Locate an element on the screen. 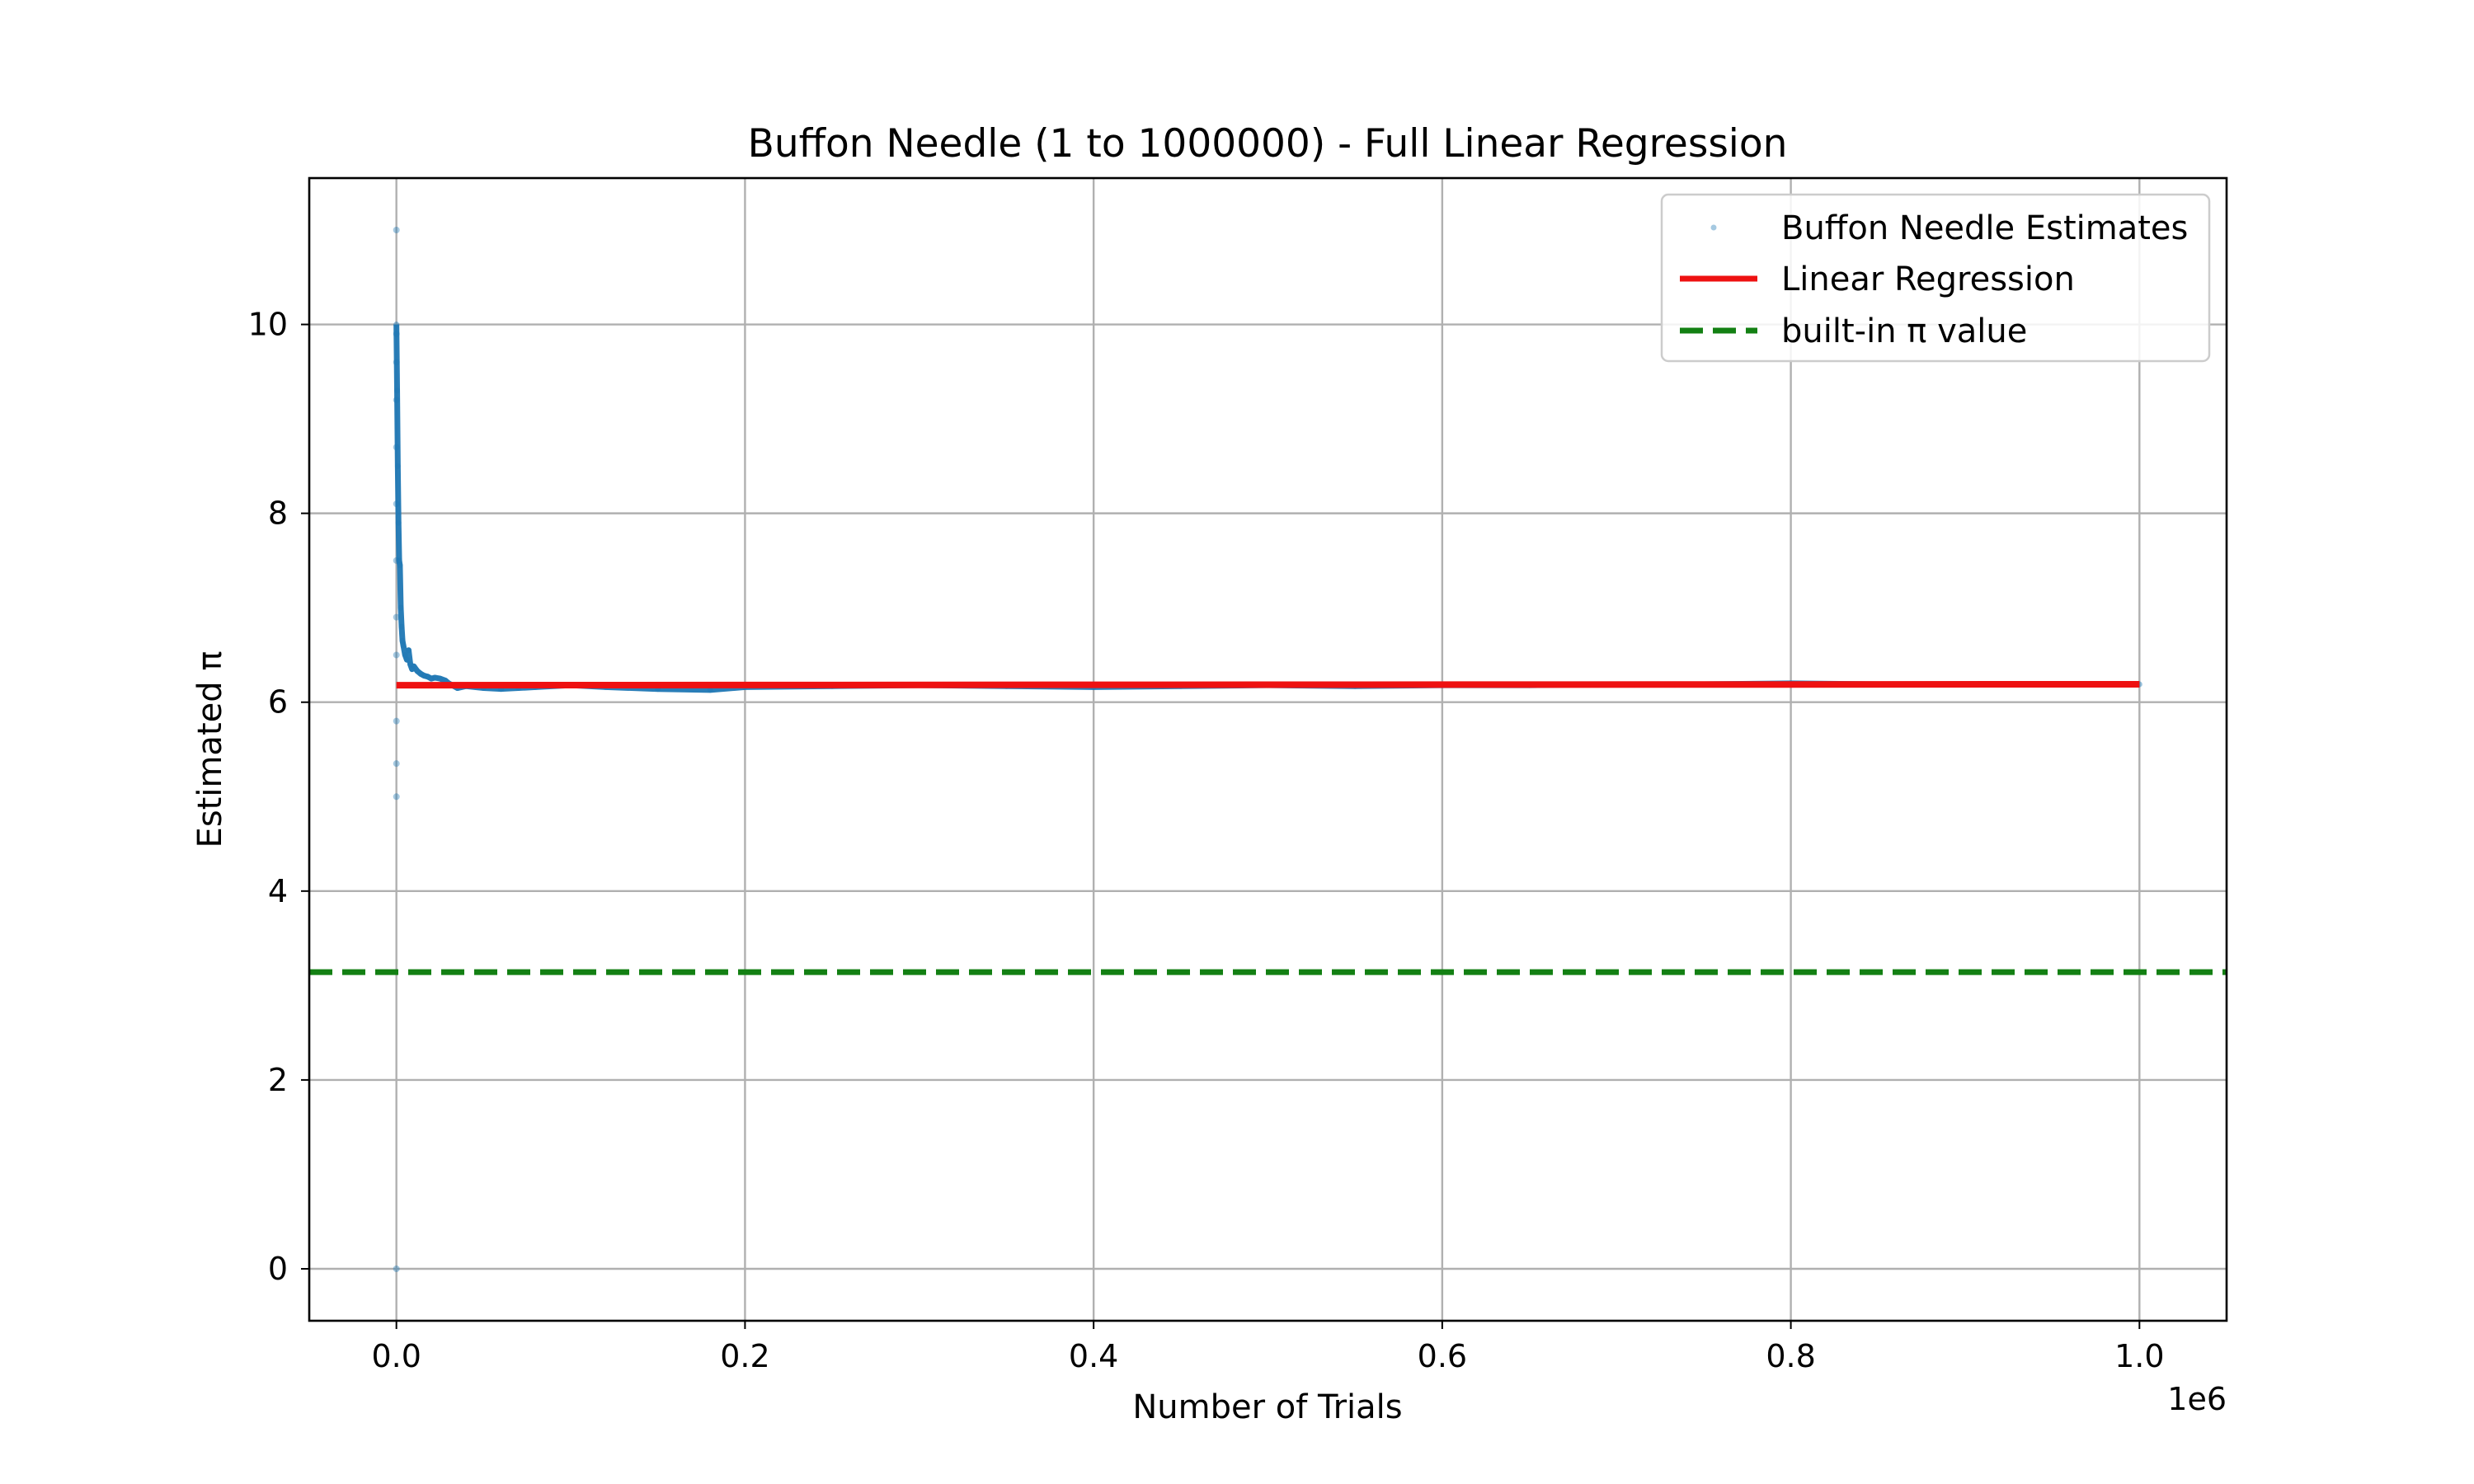 The image size is (2474, 1484). x-tick-label: 0.0 is located at coordinates (396, 1356).